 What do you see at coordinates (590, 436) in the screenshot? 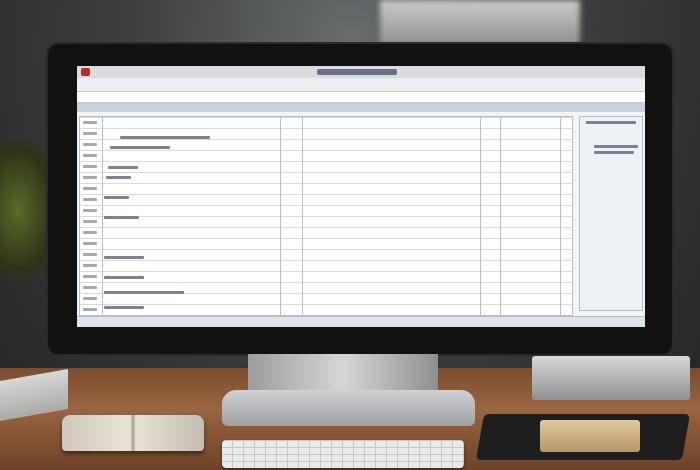
I see `notepad` at bounding box center [590, 436].